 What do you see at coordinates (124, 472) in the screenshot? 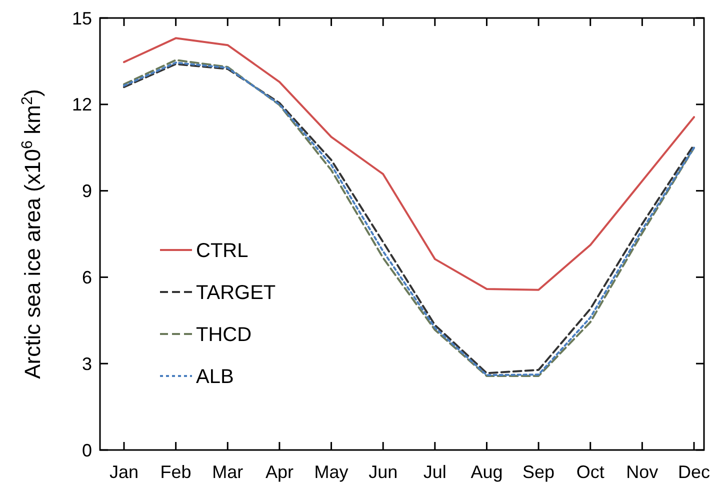
I see `x-tick-label: Jan` at bounding box center [124, 472].